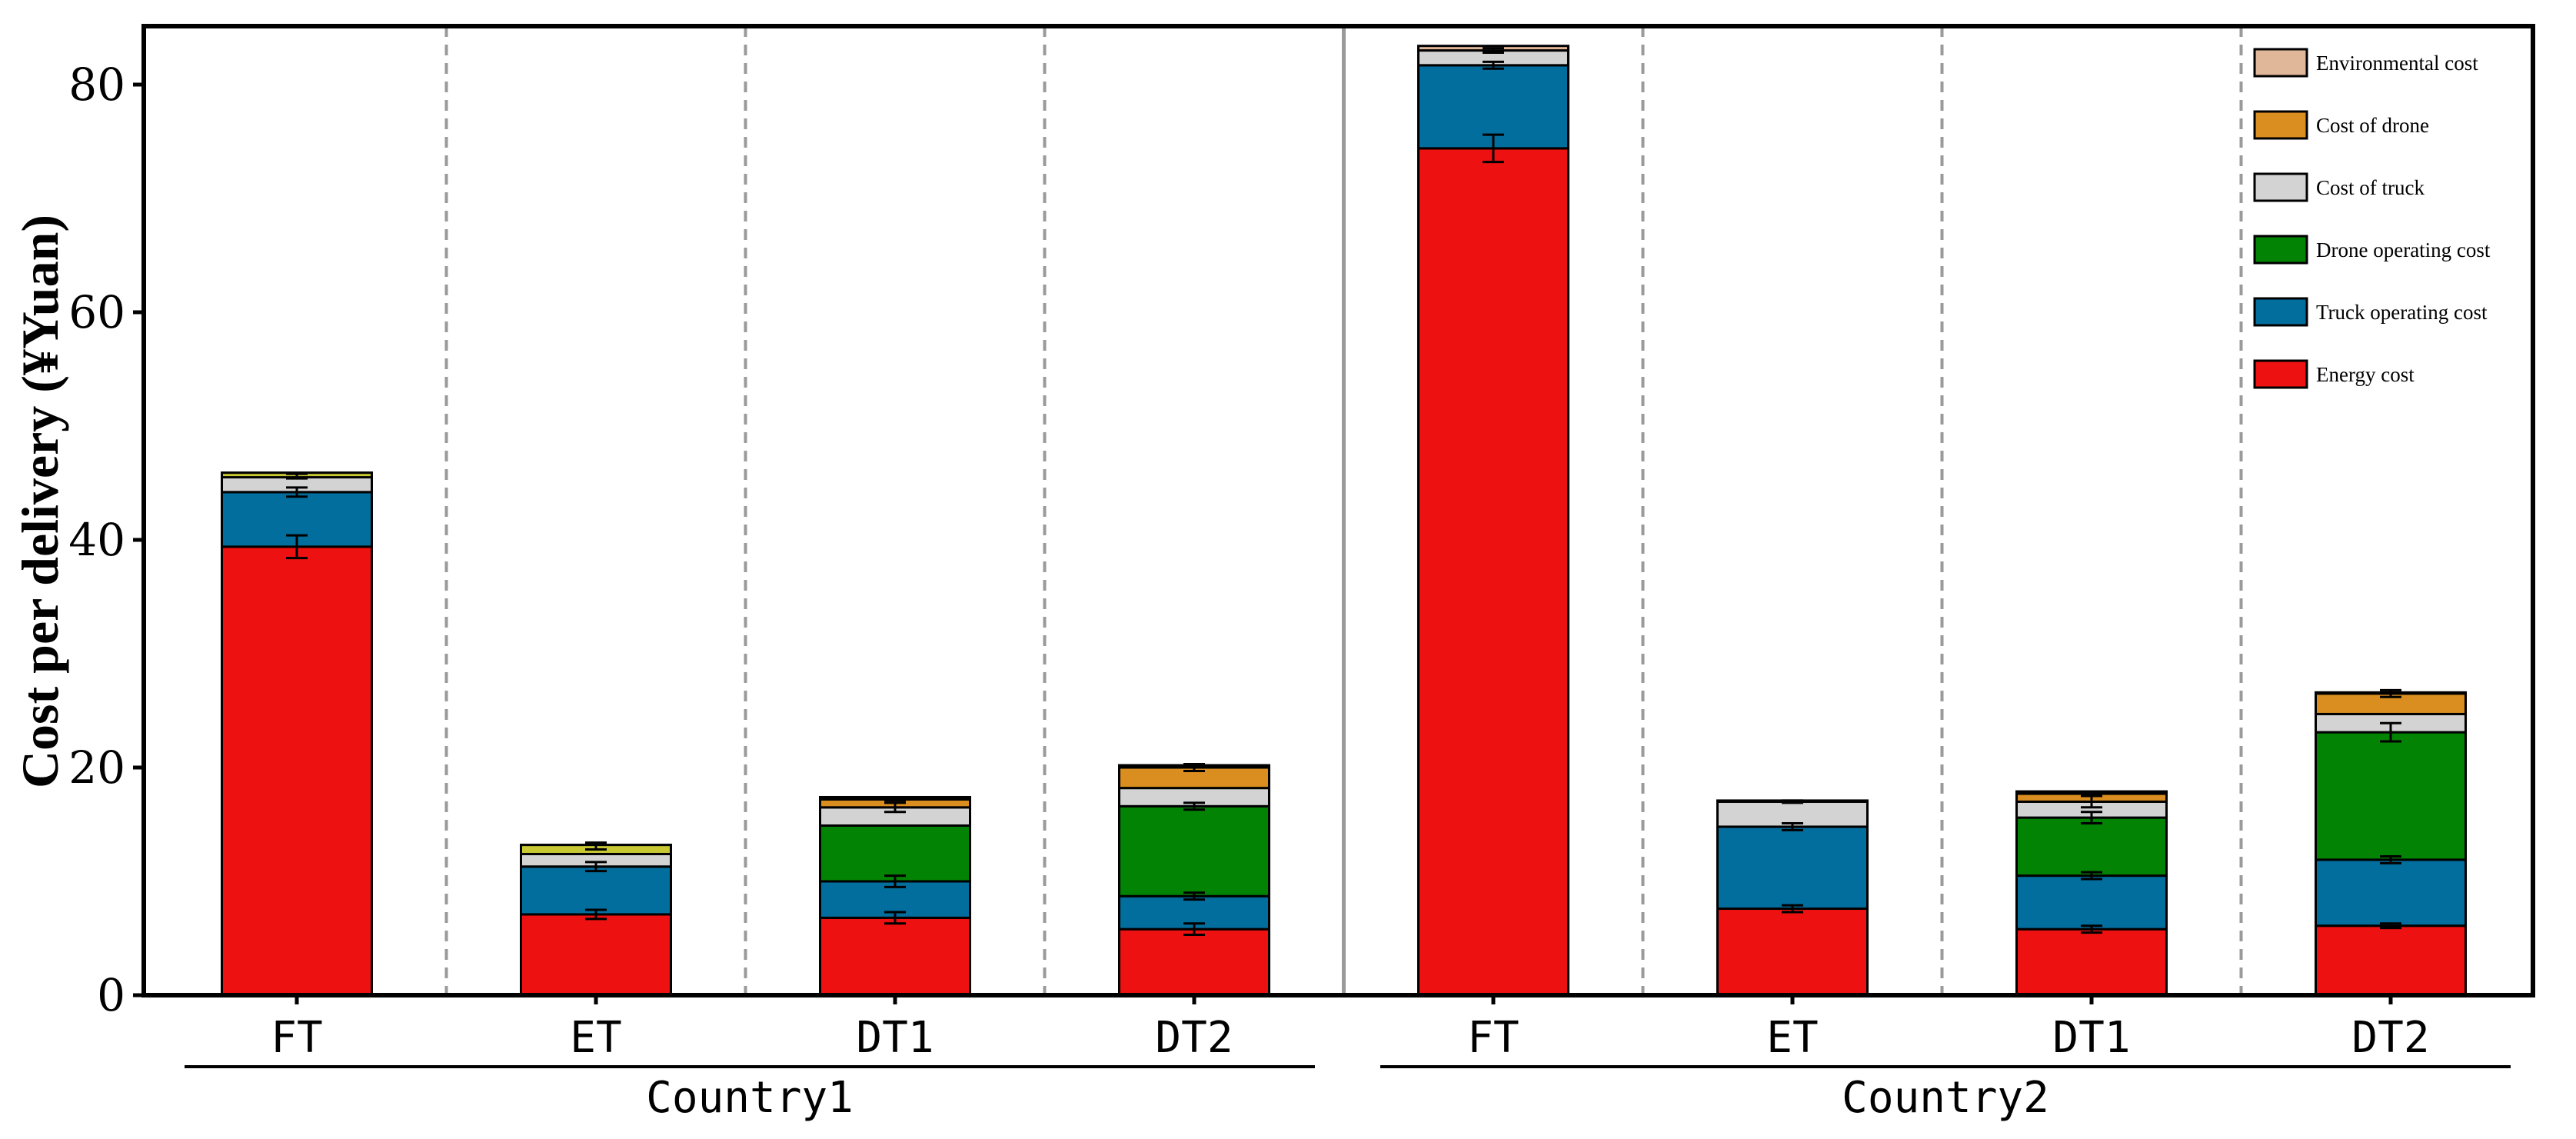  I want to click on legend-label: Cost of truck, so click(2371, 187).